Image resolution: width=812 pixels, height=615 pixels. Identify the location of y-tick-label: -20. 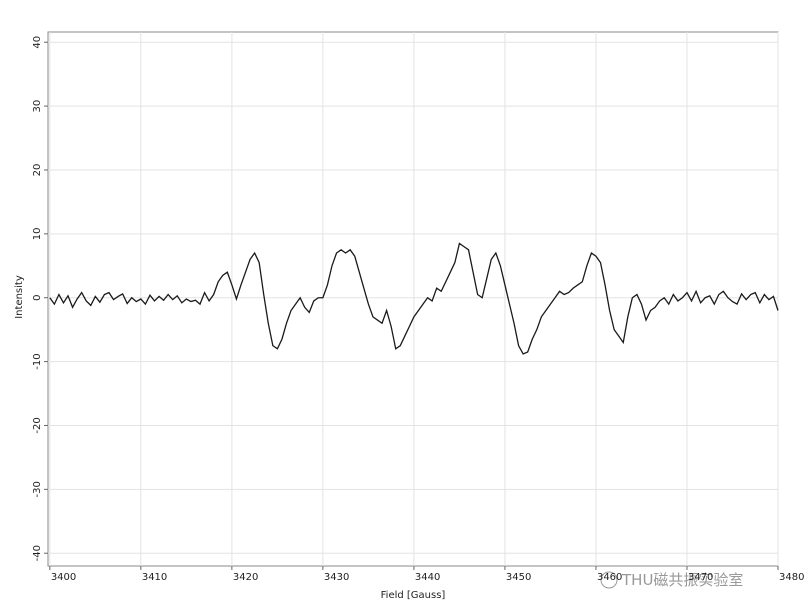
(37, 425).